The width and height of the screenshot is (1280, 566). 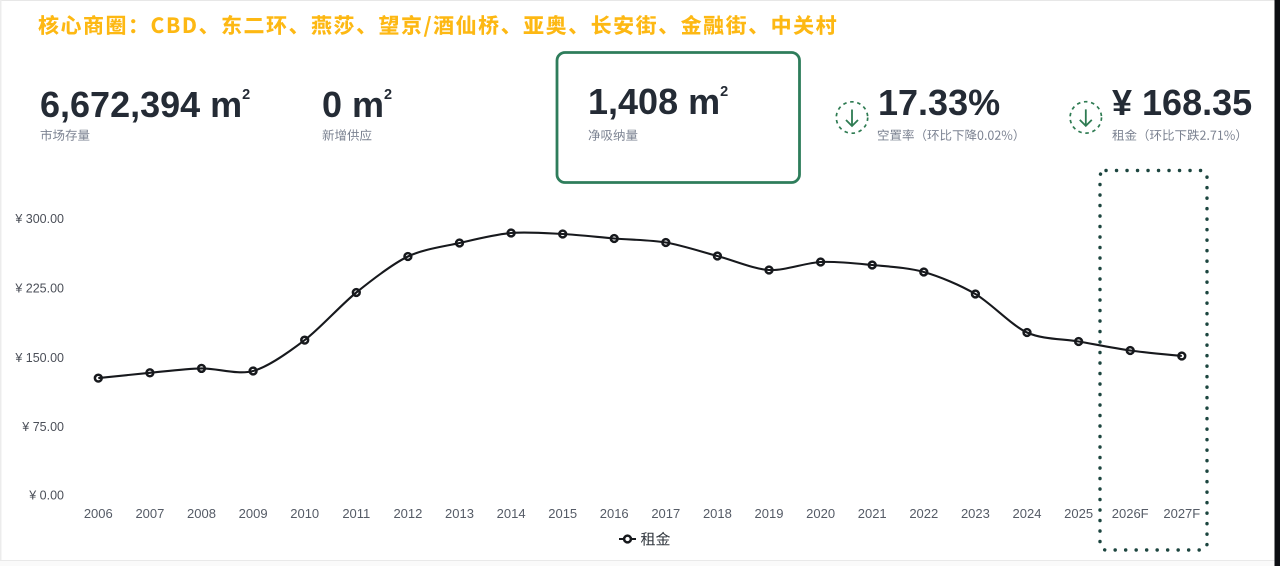 What do you see at coordinates (511, 513) in the screenshot?
I see `svg-text: 2014` at bounding box center [511, 513].